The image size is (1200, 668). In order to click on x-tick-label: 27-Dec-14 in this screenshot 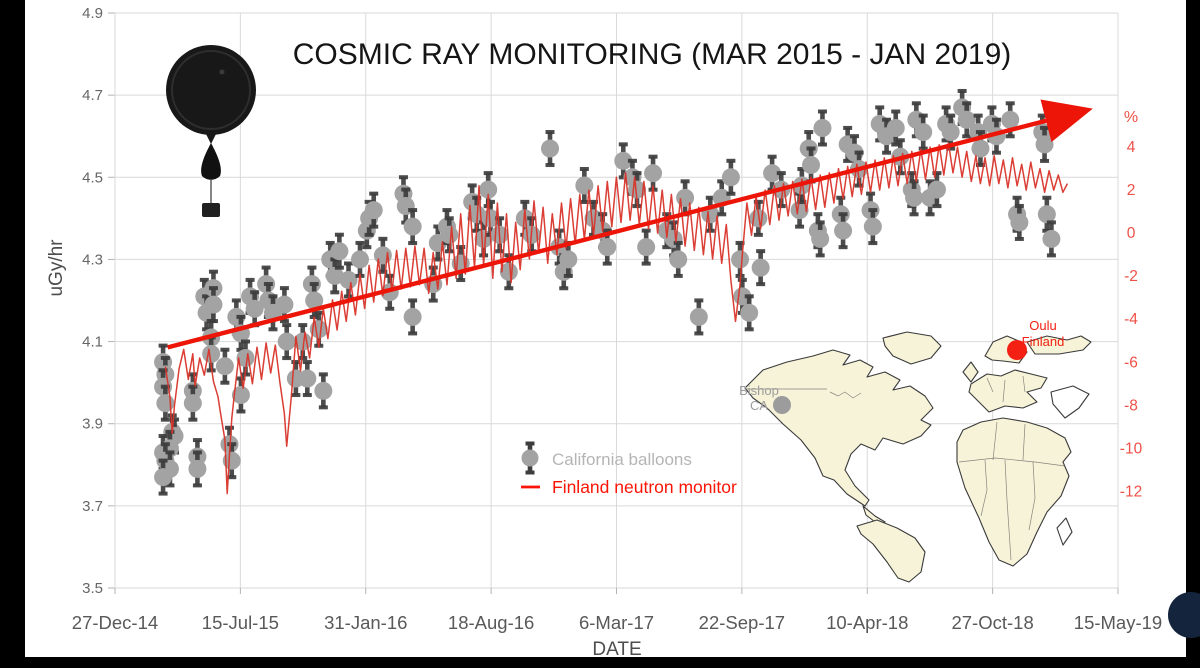, I will do `click(115, 622)`.